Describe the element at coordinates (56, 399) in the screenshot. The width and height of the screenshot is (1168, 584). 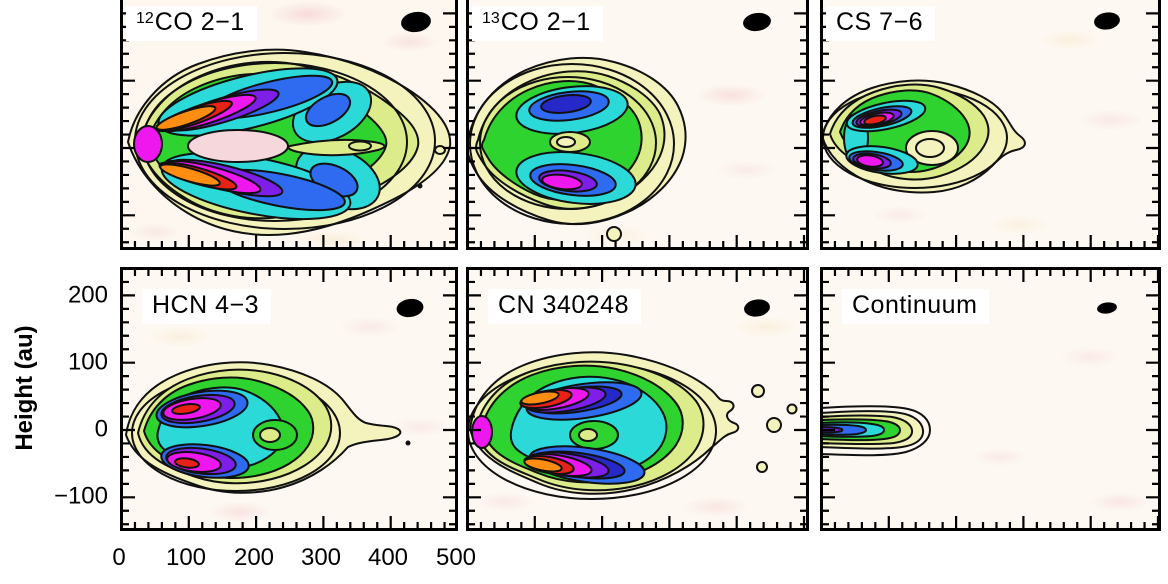
I see `y-axis-tick-labels: 200 100 0 −100` at that location.